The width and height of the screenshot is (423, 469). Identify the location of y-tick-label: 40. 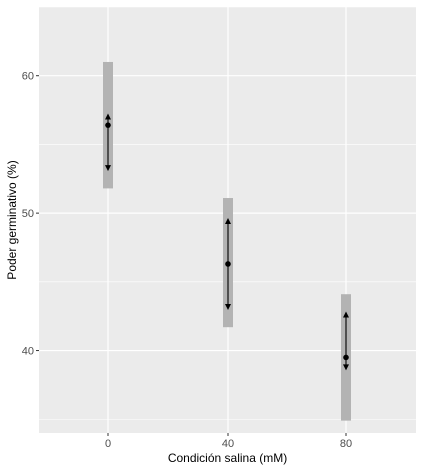
(28, 352).